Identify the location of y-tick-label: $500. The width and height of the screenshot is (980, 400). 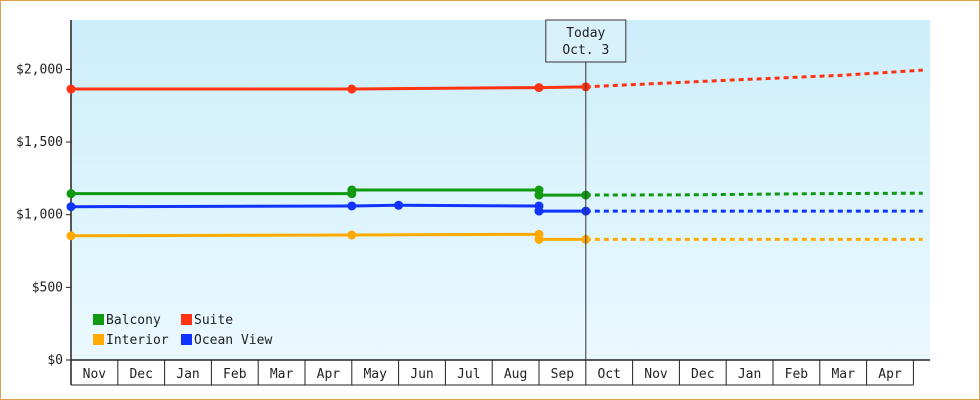
(47, 287).